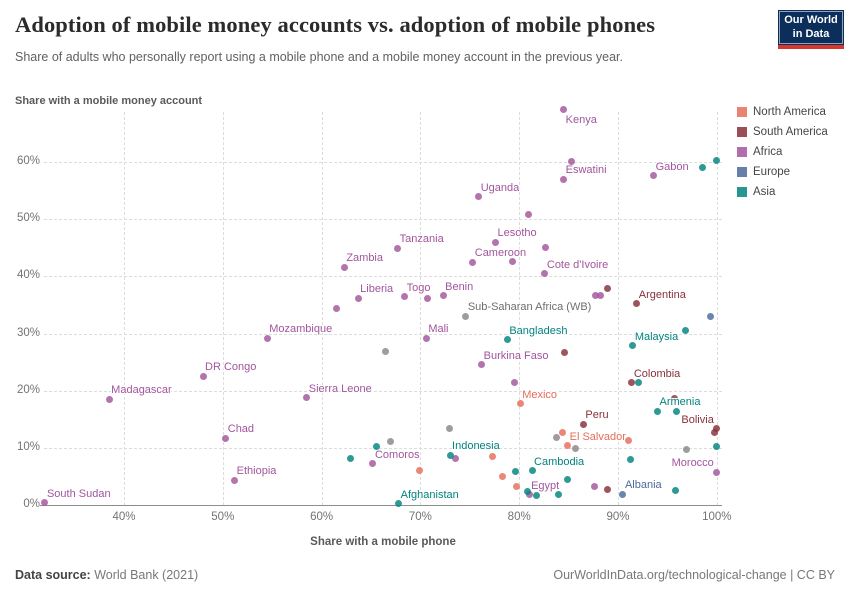  Describe the element at coordinates (495, 242) in the screenshot. I see `data-point-lesotho` at that location.